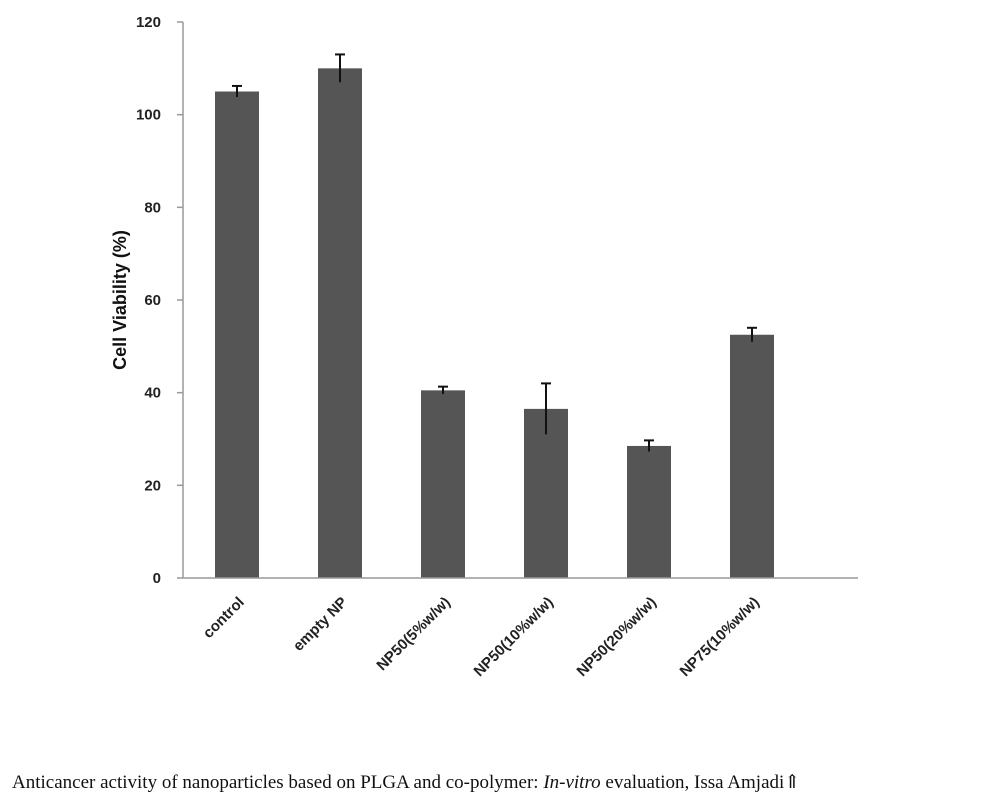  Describe the element at coordinates (157, 578) in the screenshot. I see `y-tick-label: 0` at that location.